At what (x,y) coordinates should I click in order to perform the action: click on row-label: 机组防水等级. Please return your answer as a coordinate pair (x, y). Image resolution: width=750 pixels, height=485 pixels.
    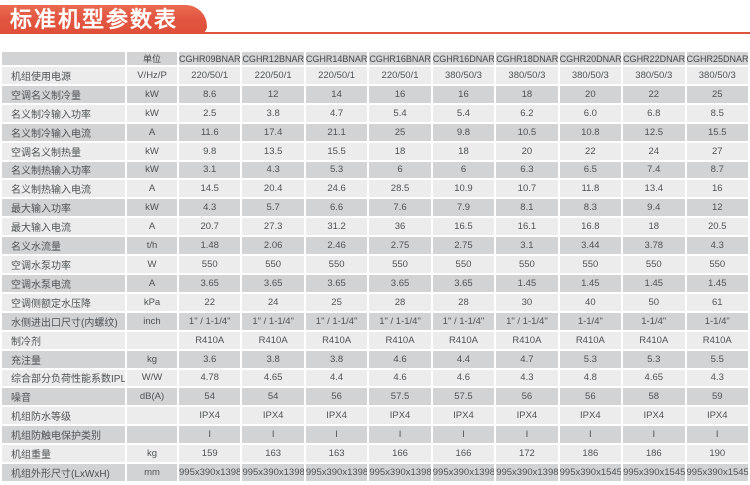
    Looking at the image, I should click on (63, 416).